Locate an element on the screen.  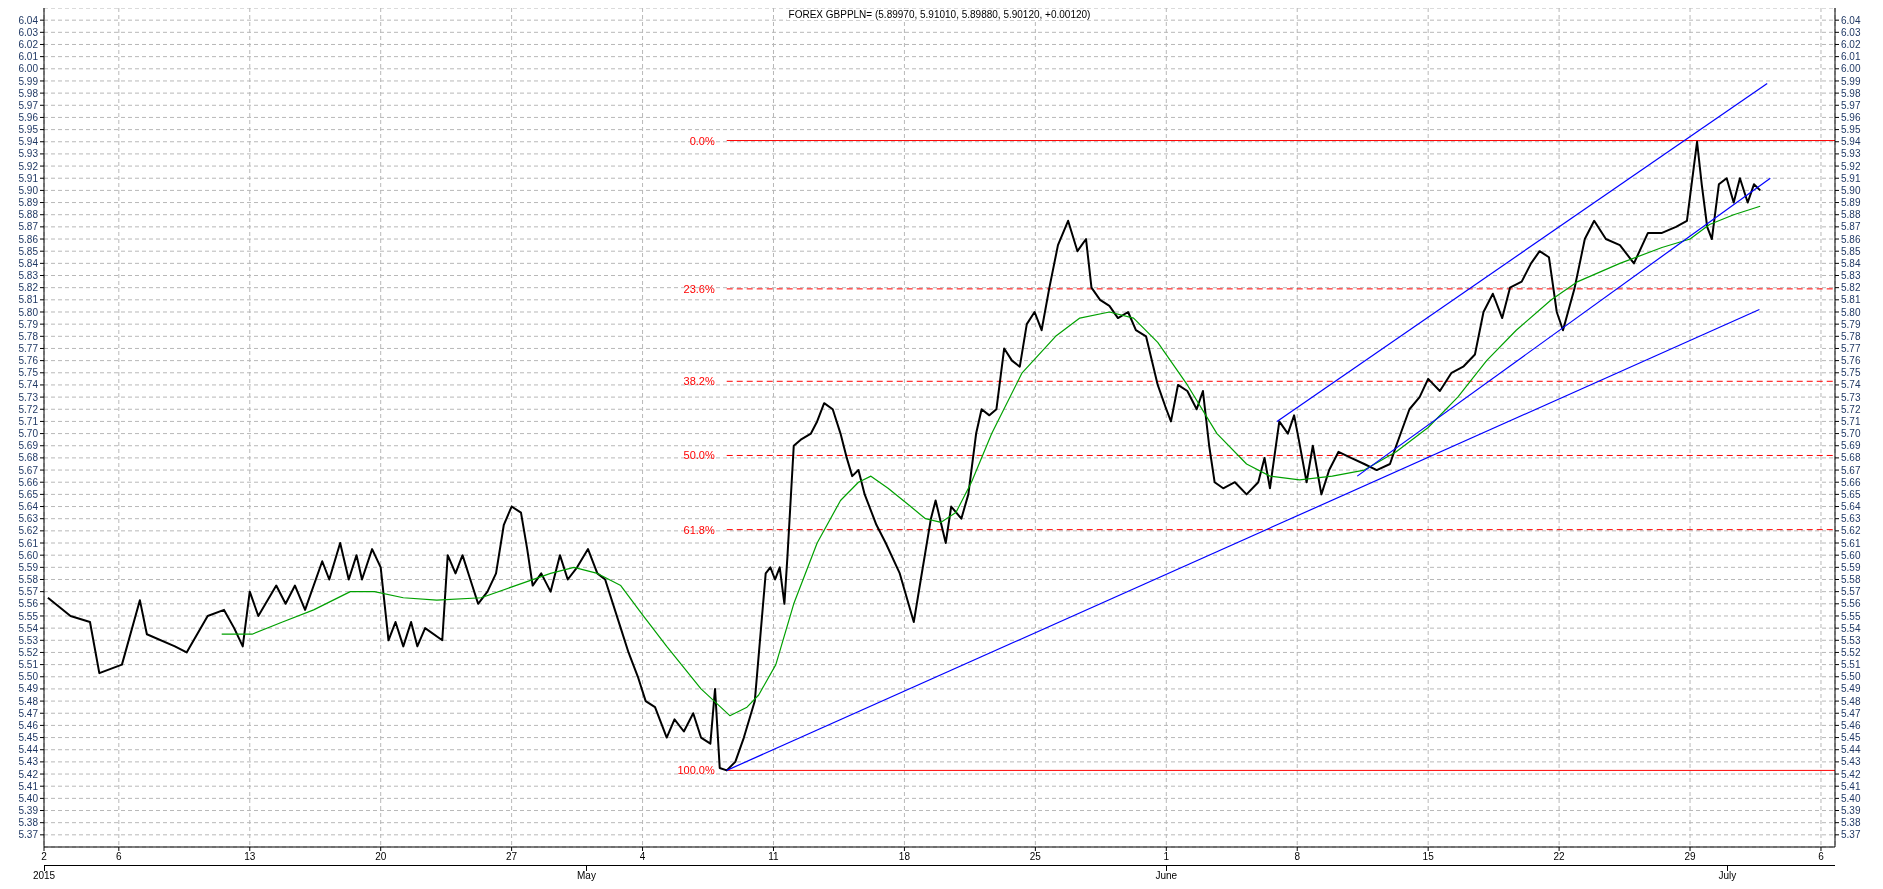
y2-tick-label: 5.58 is located at coordinates (1851, 580).